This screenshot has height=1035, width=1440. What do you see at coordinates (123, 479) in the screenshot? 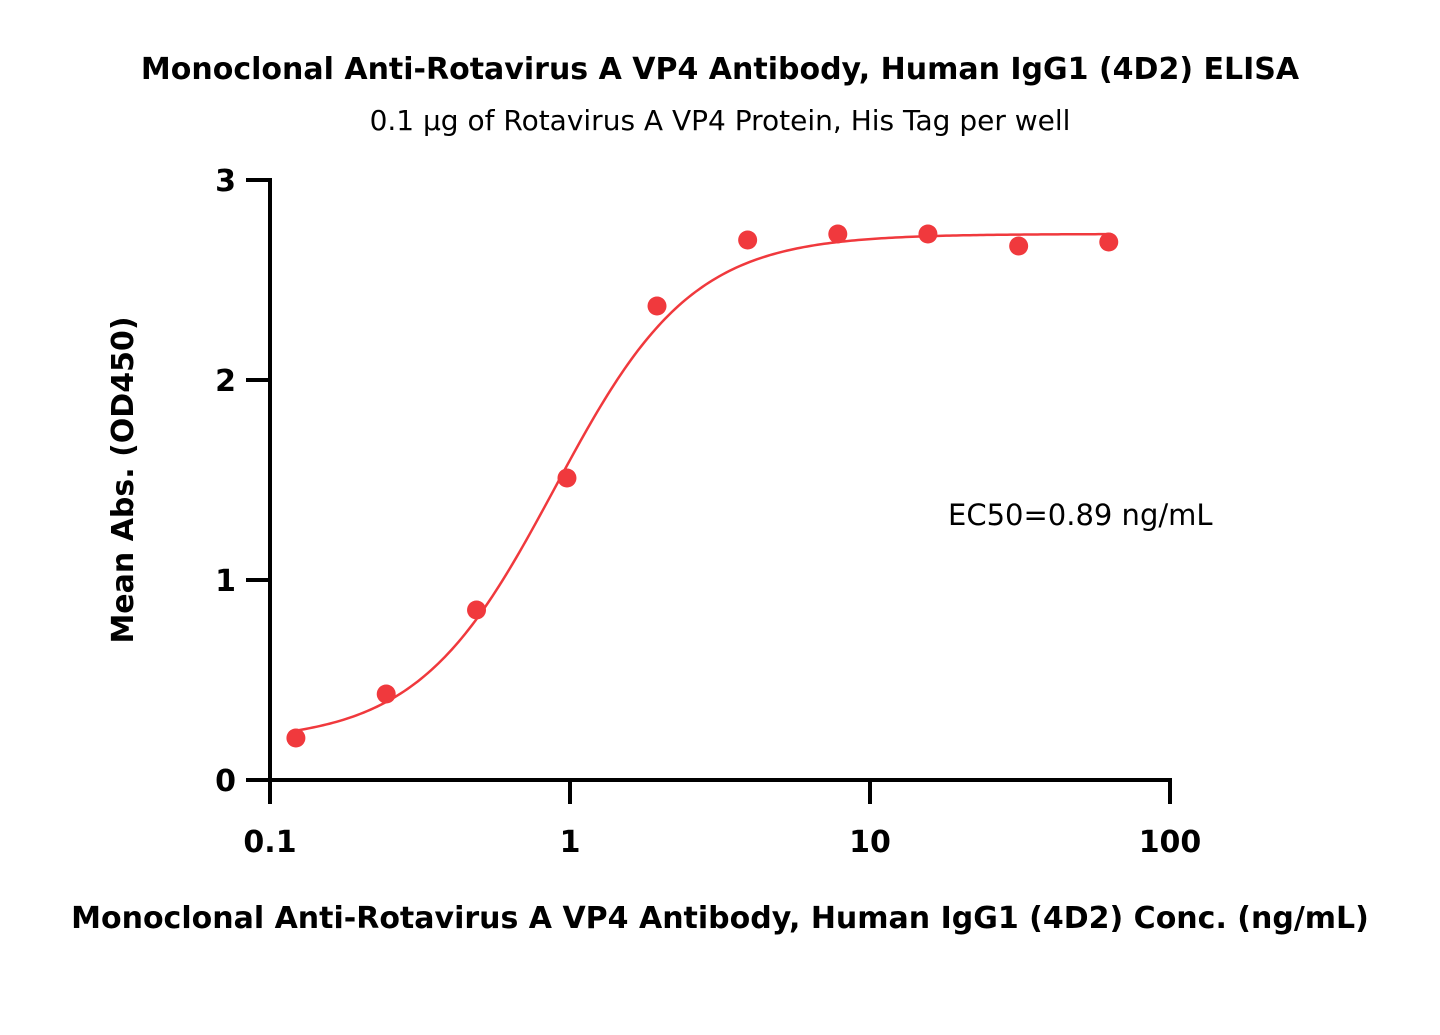
I see `y-axis-label: Mean Abs. (OD450)` at bounding box center [123, 479].